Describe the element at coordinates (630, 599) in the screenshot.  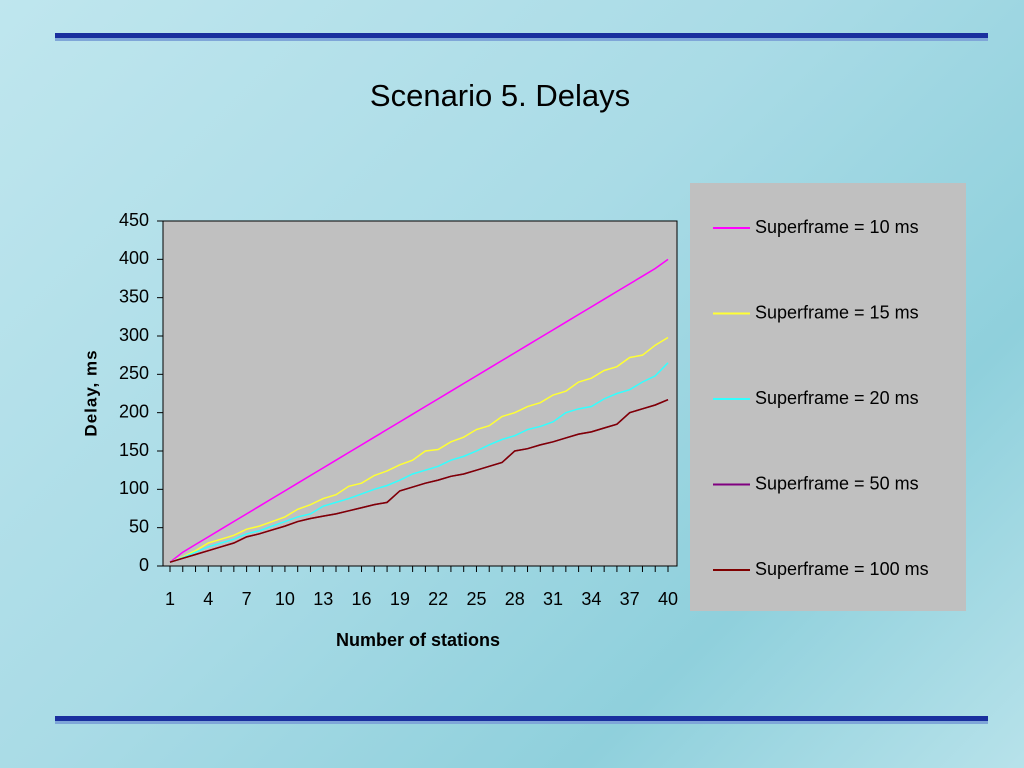
I see `x-tick-label: 37` at that location.